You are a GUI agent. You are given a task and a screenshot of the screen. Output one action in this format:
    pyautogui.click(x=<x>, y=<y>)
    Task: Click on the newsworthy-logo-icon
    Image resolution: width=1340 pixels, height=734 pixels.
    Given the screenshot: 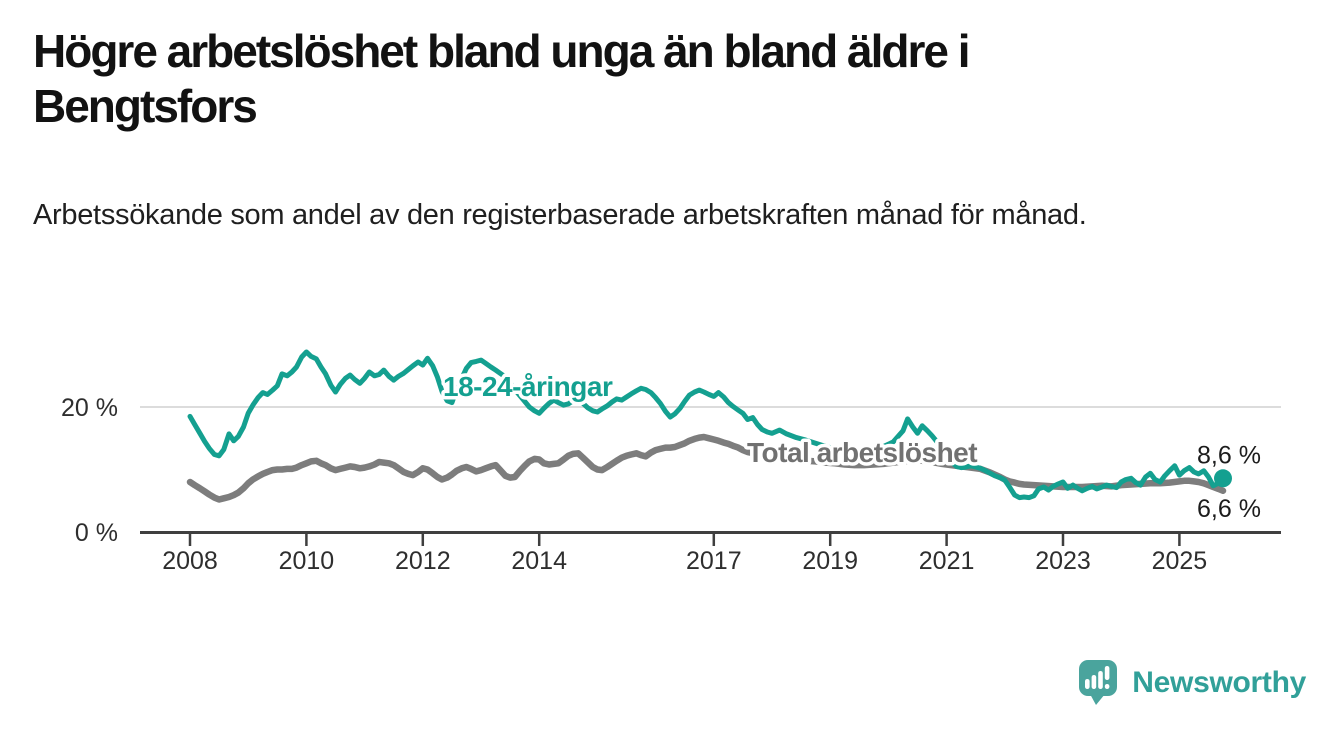 What is the action you would take?
    pyautogui.click(x=1098, y=682)
    